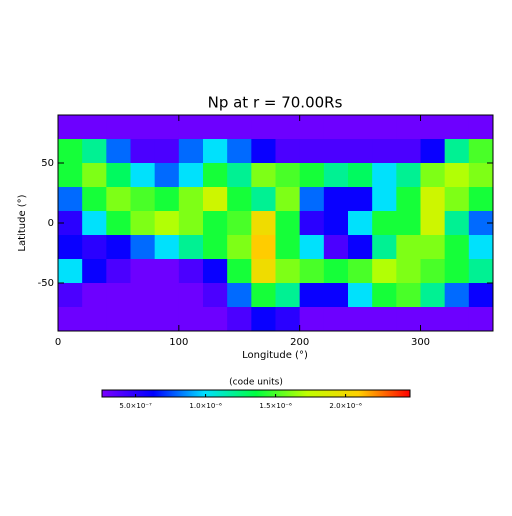  I want to click on colorbar-tick-label: 1.0×10⁻⁶, so click(205, 406).